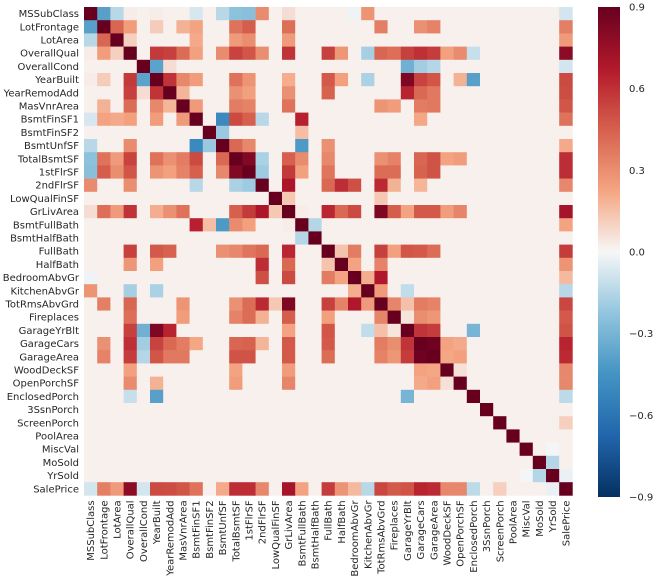 This screenshot has width=666, height=585. I want to click on column-label: MoSold, so click(540, 518).